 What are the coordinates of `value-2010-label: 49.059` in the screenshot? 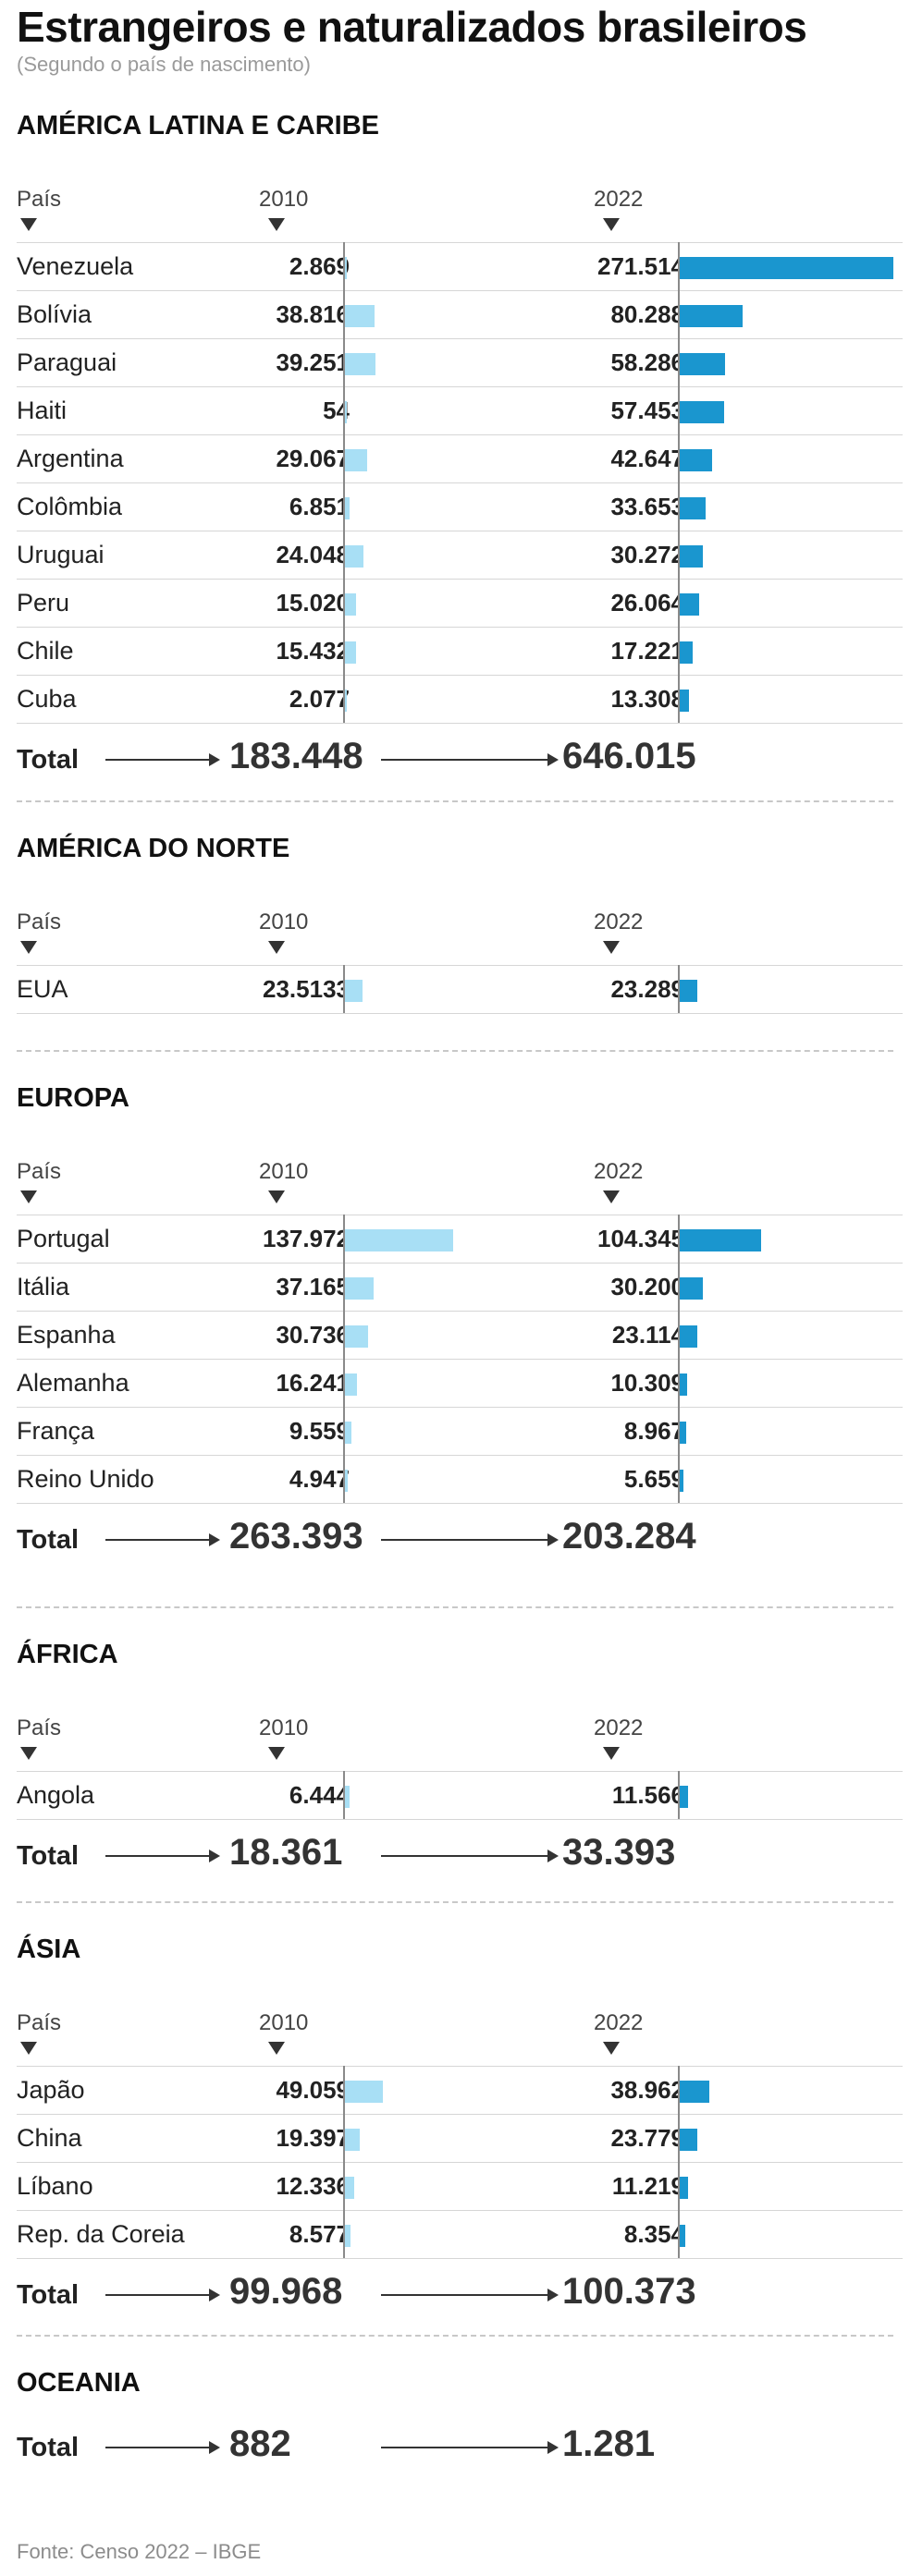 It's located at (313, 2090).